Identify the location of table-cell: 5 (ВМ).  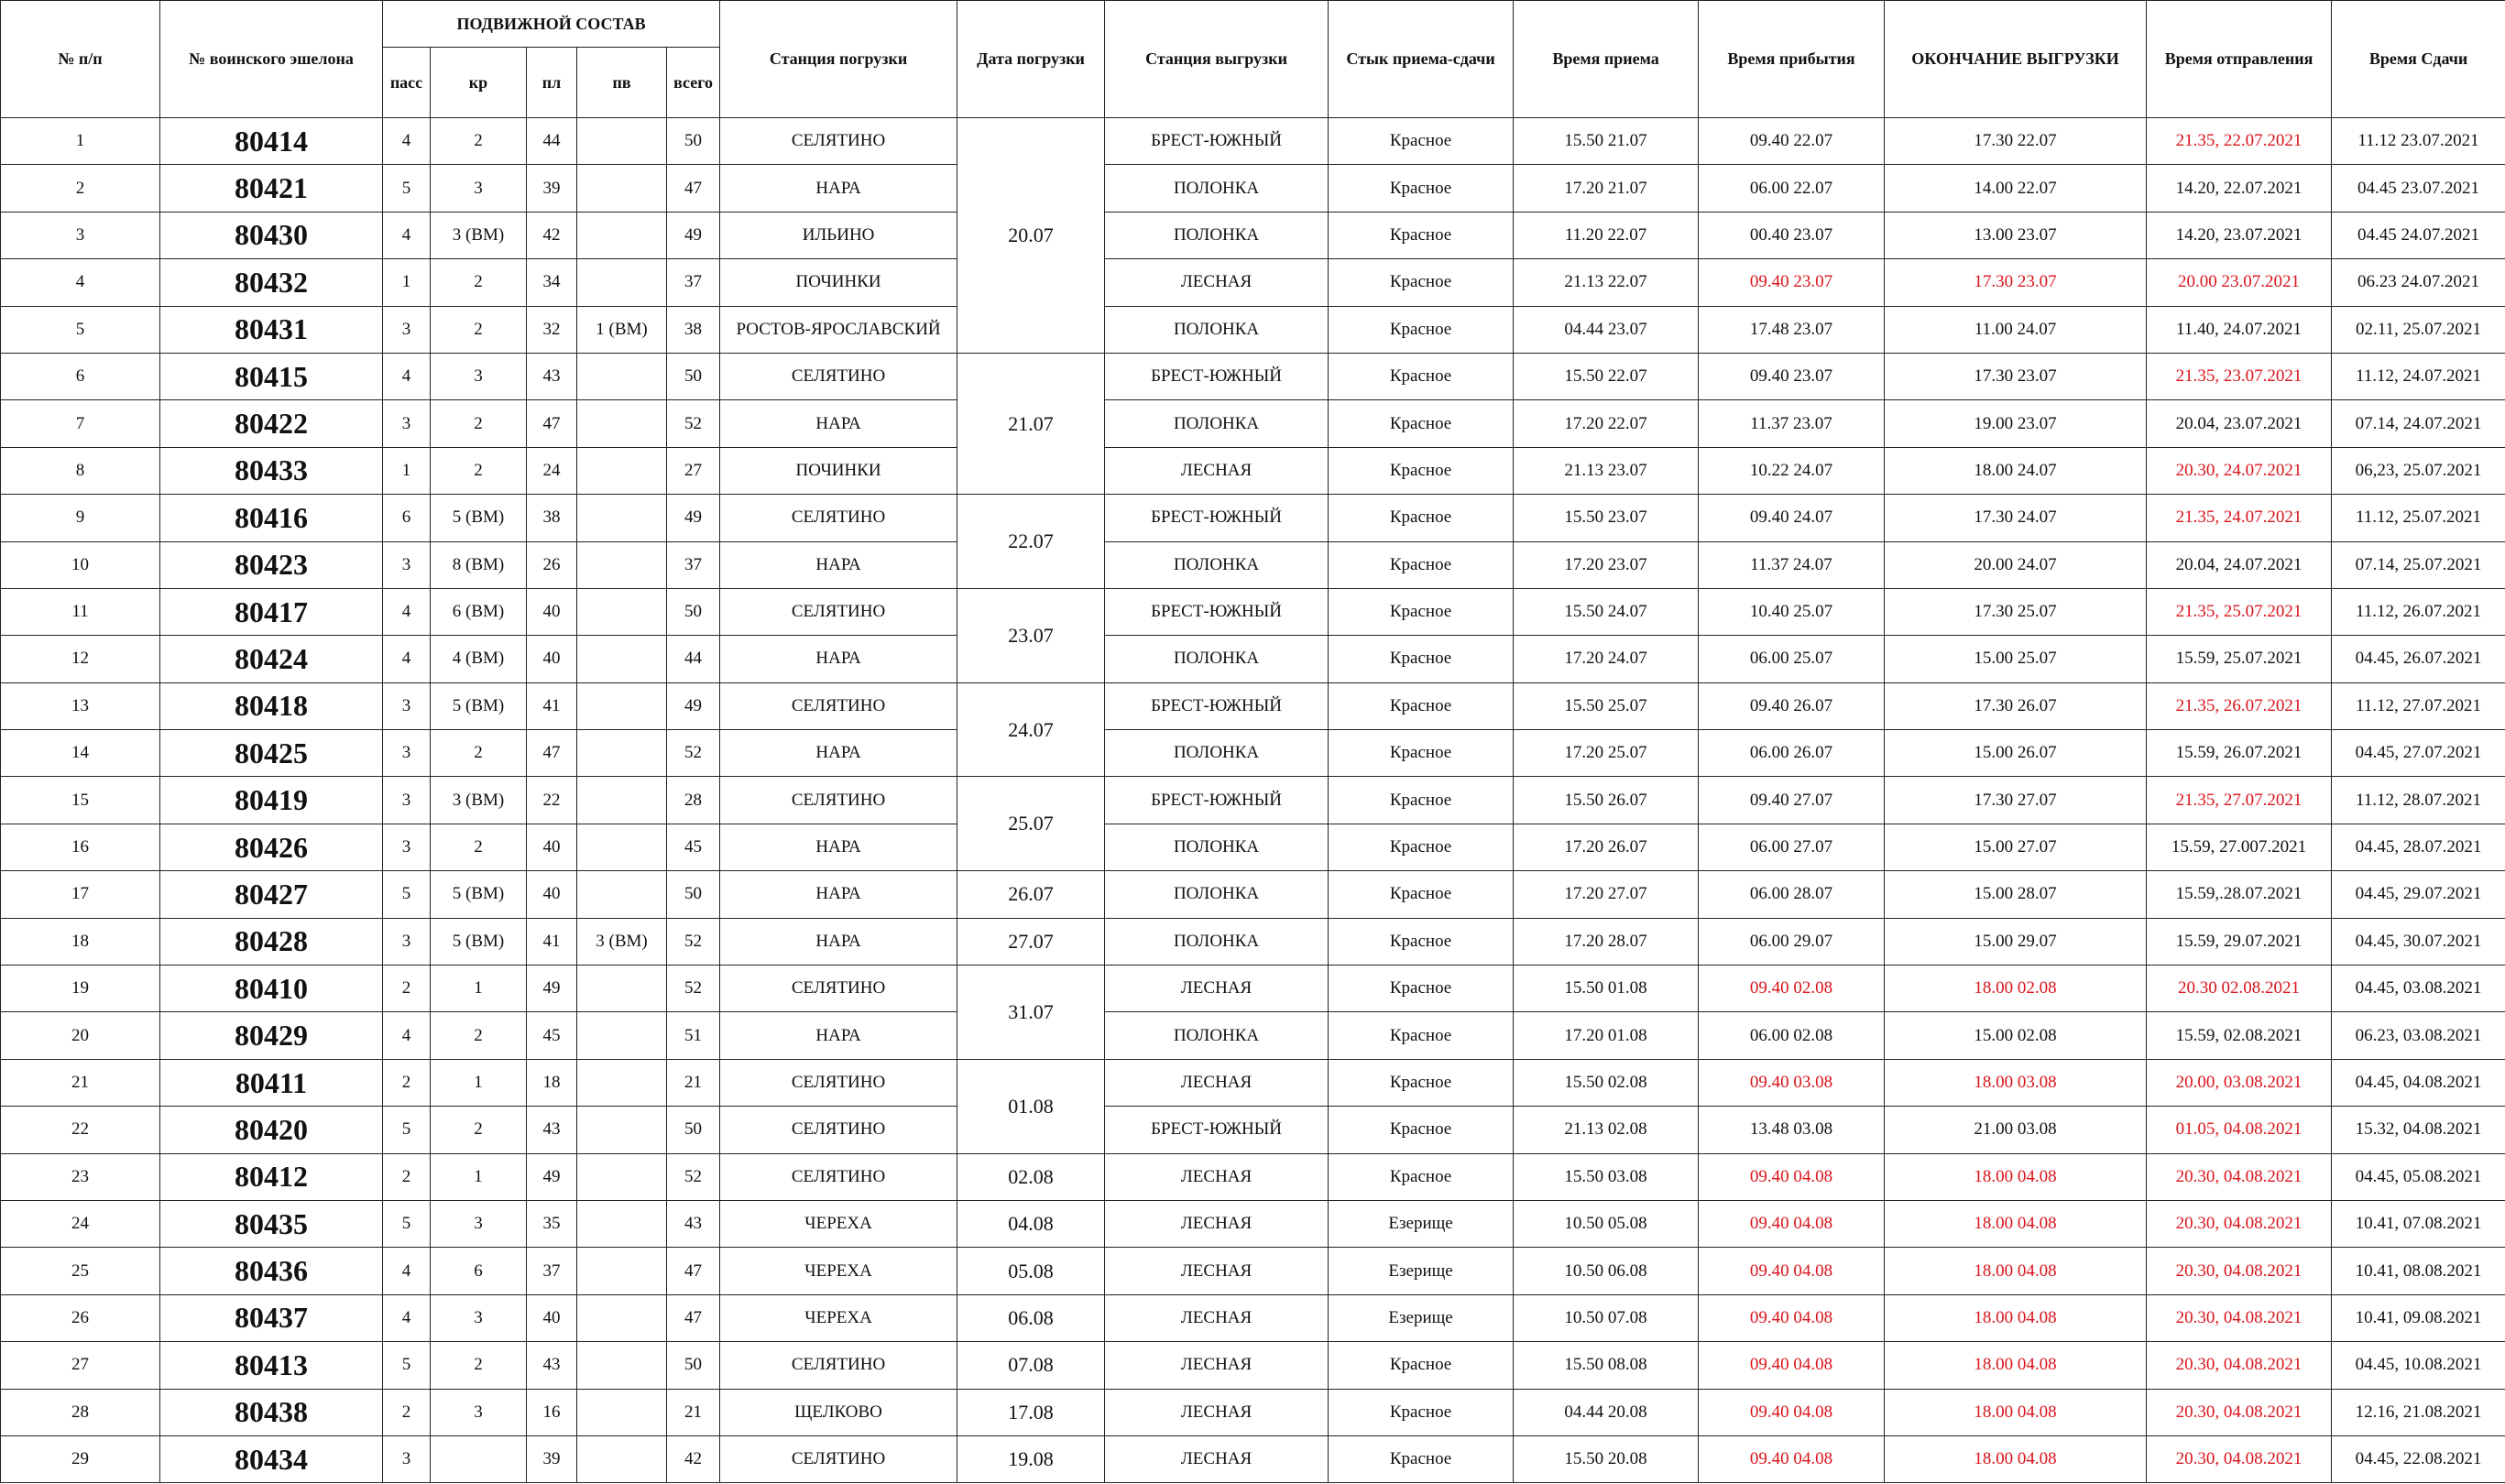
(478, 518).